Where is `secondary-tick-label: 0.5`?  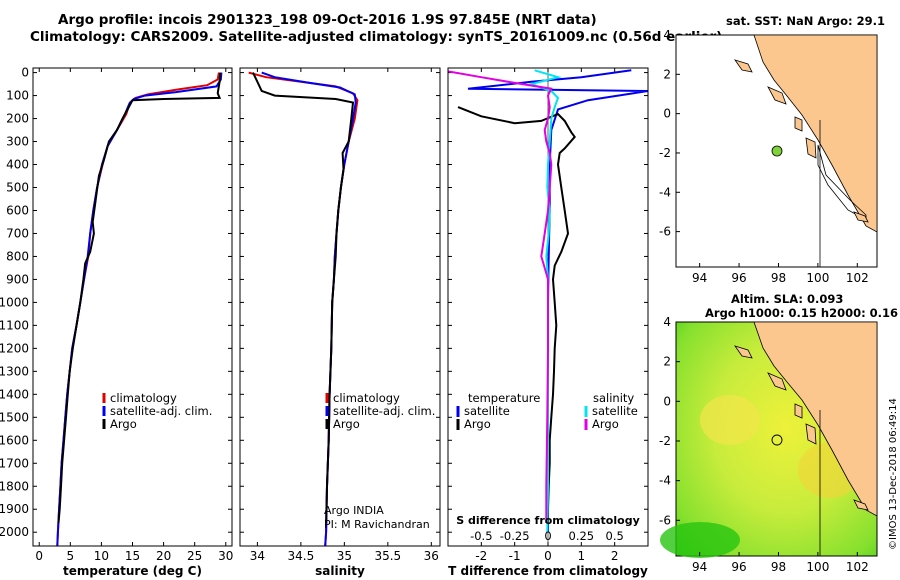 secondary-tick-label: 0.5 is located at coordinates (615, 536).